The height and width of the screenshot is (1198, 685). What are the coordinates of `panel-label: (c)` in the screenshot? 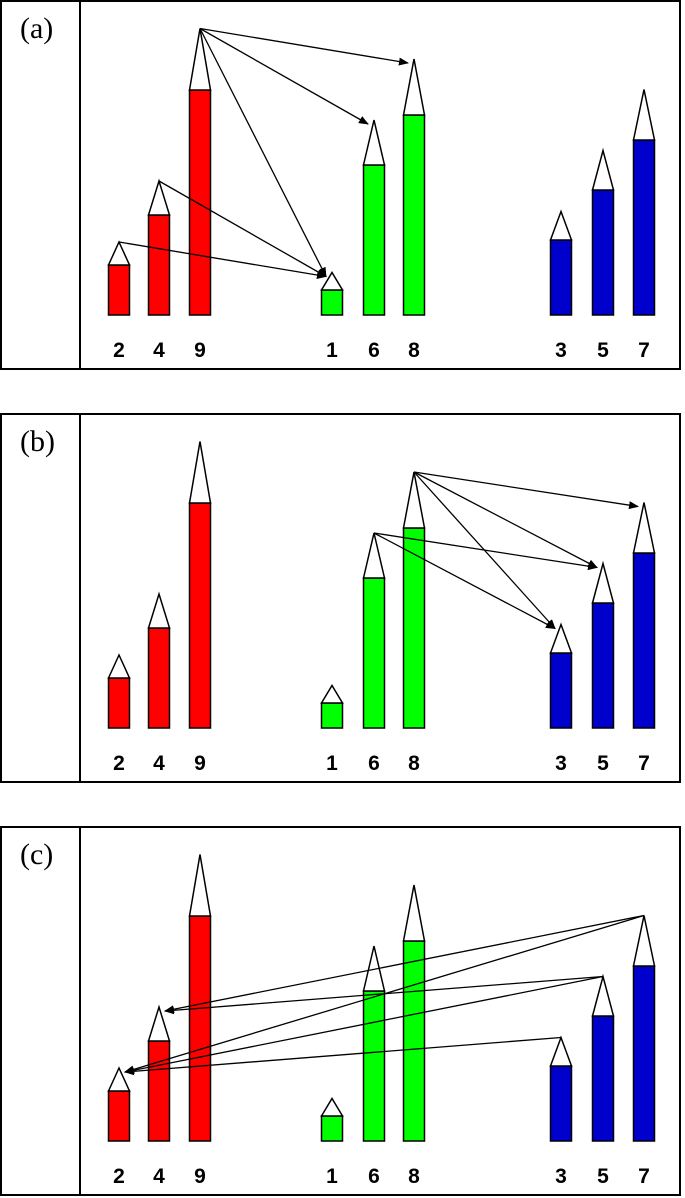 It's located at (37, 854).